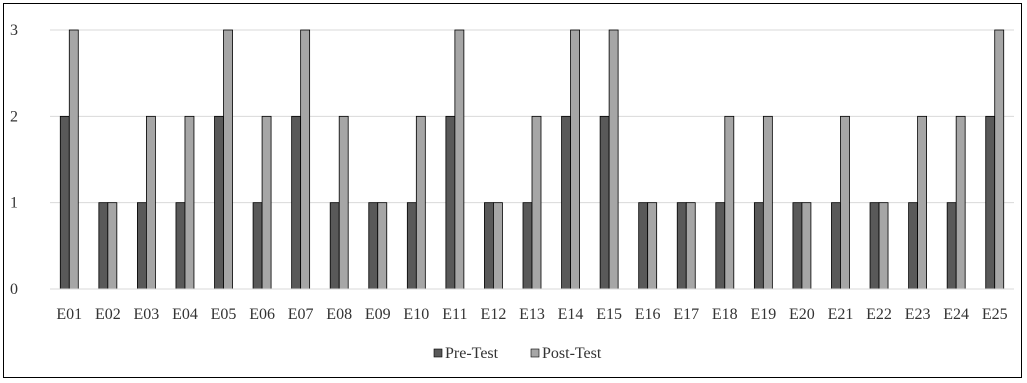  I want to click on legend-label: Post-Test, so click(572, 353).